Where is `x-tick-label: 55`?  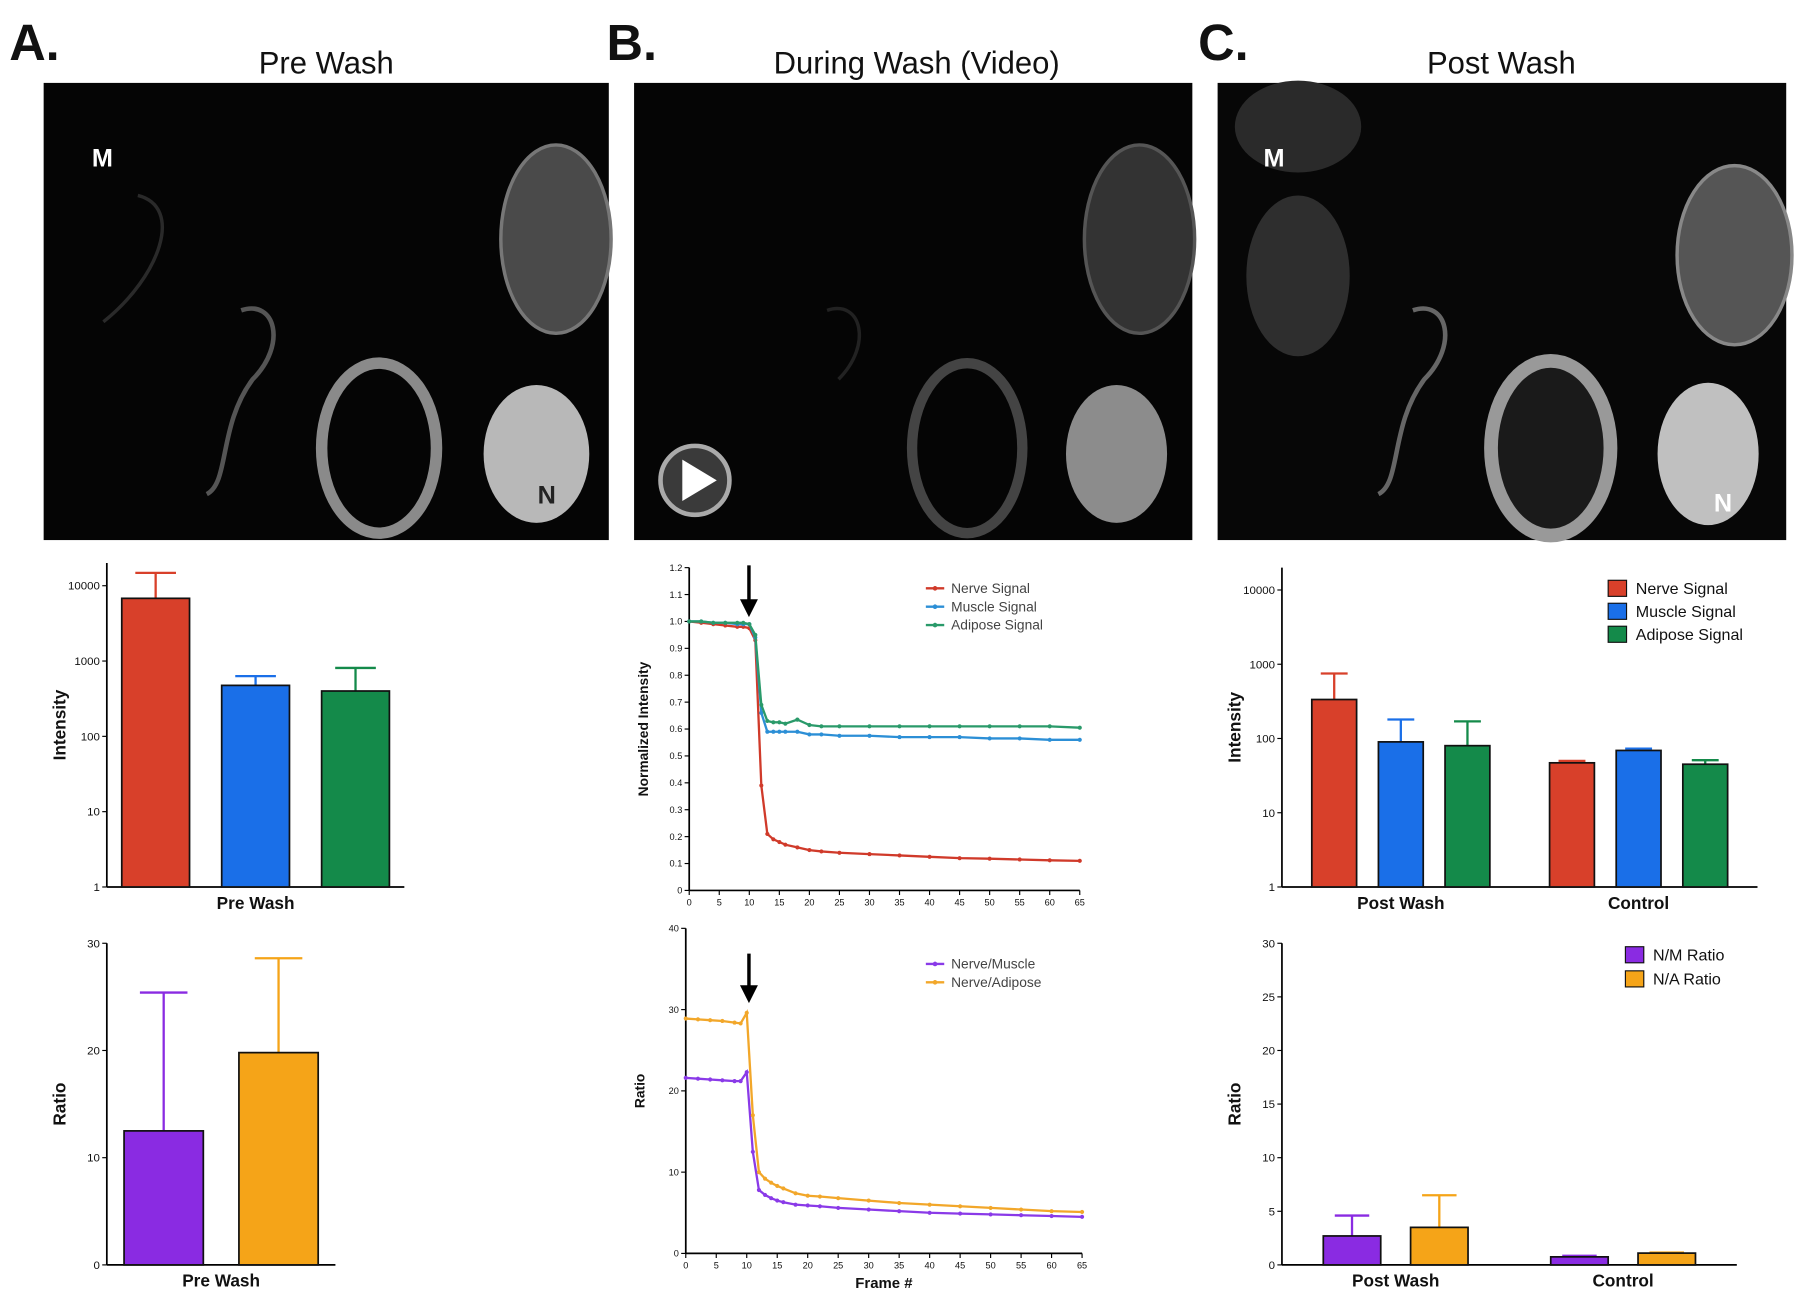
x-tick-label: 55 is located at coordinates (1021, 1265).